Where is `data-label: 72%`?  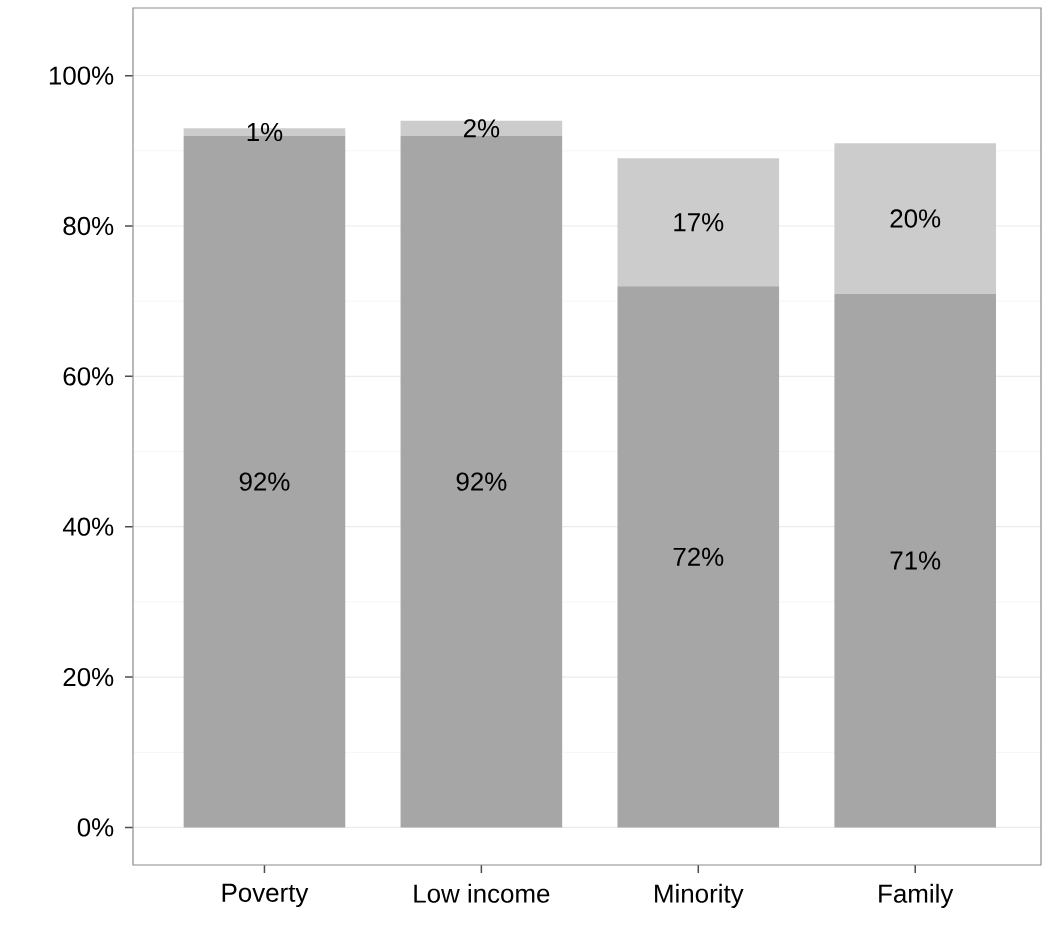
data-label: 72% is located at coordinates (698, 556).